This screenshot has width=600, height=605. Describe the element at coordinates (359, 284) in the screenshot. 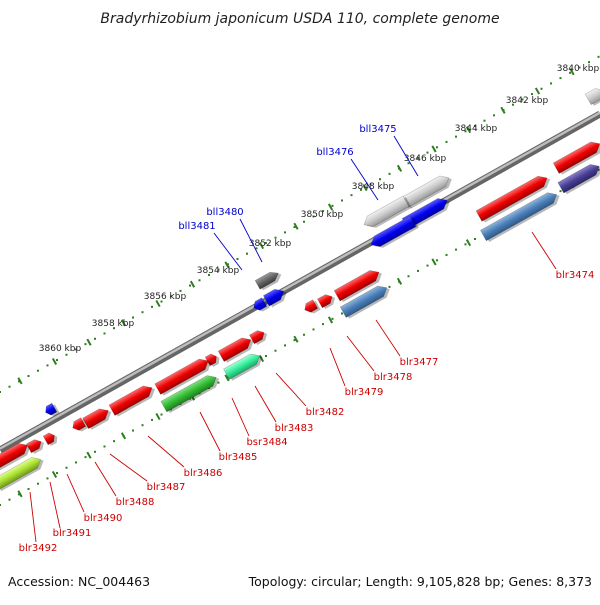

I see `gene-blr3477` at that location.